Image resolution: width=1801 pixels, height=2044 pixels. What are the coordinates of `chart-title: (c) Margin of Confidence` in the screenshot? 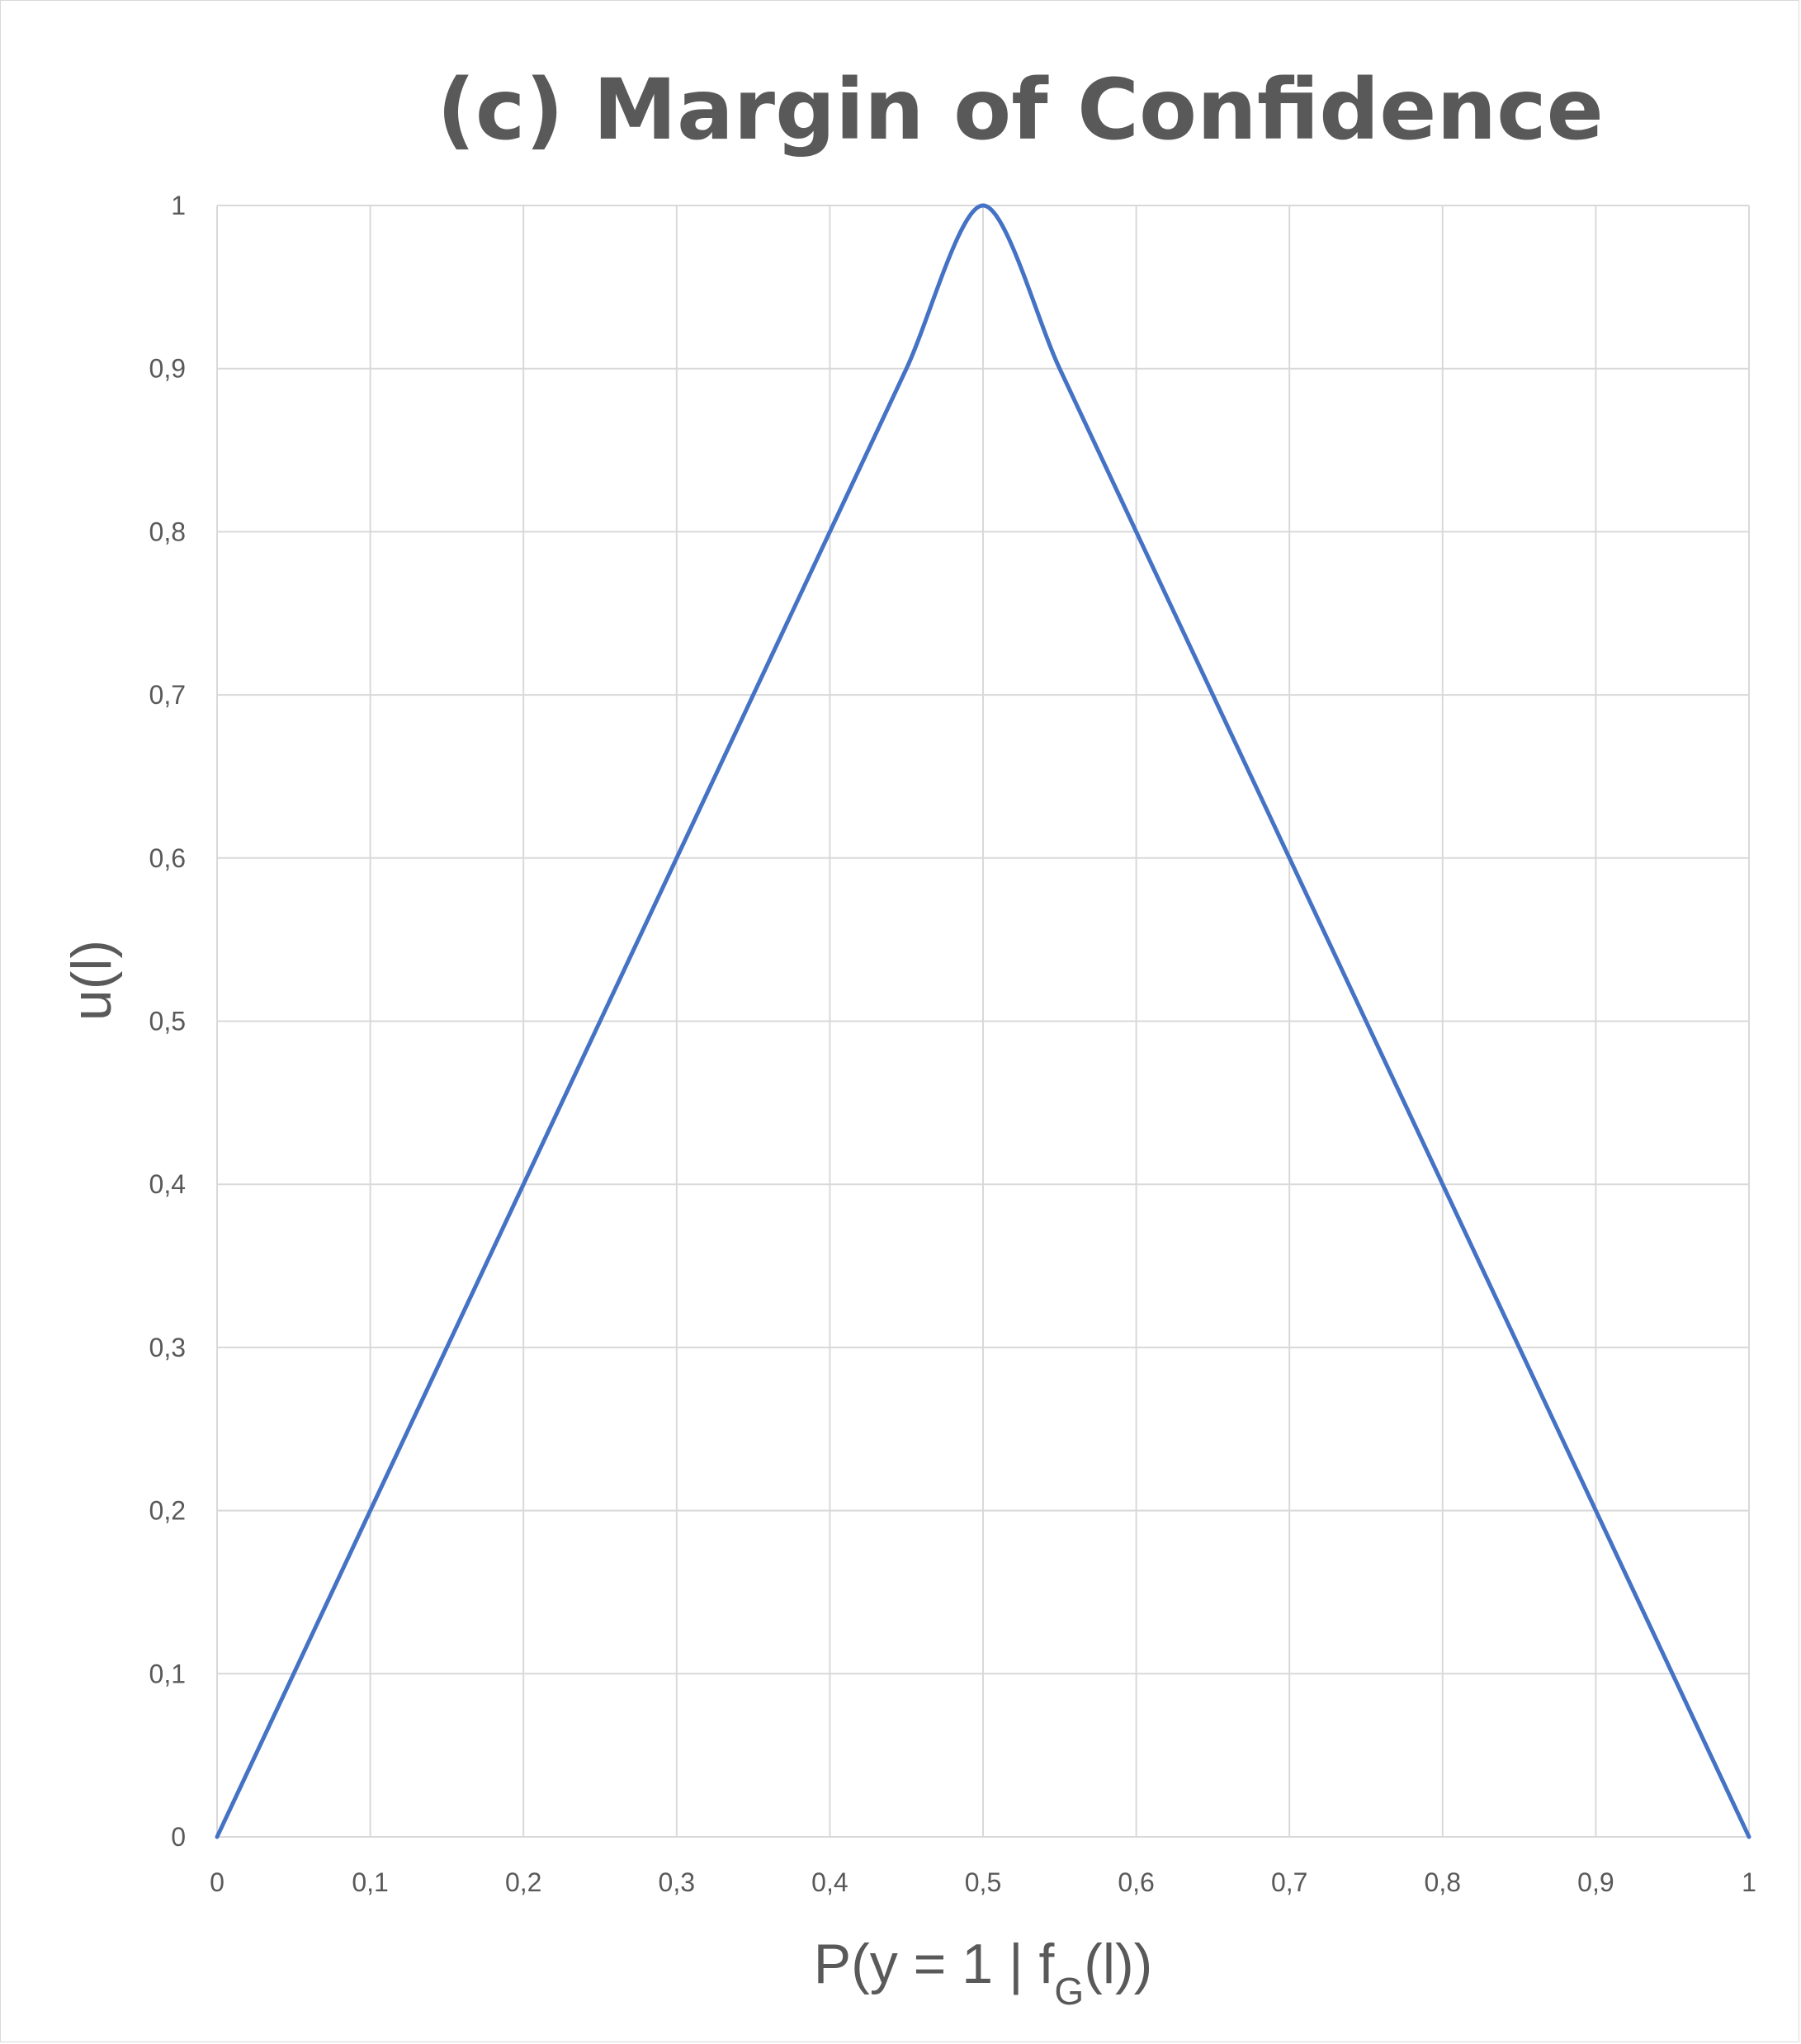 It's located at (1020, 110).